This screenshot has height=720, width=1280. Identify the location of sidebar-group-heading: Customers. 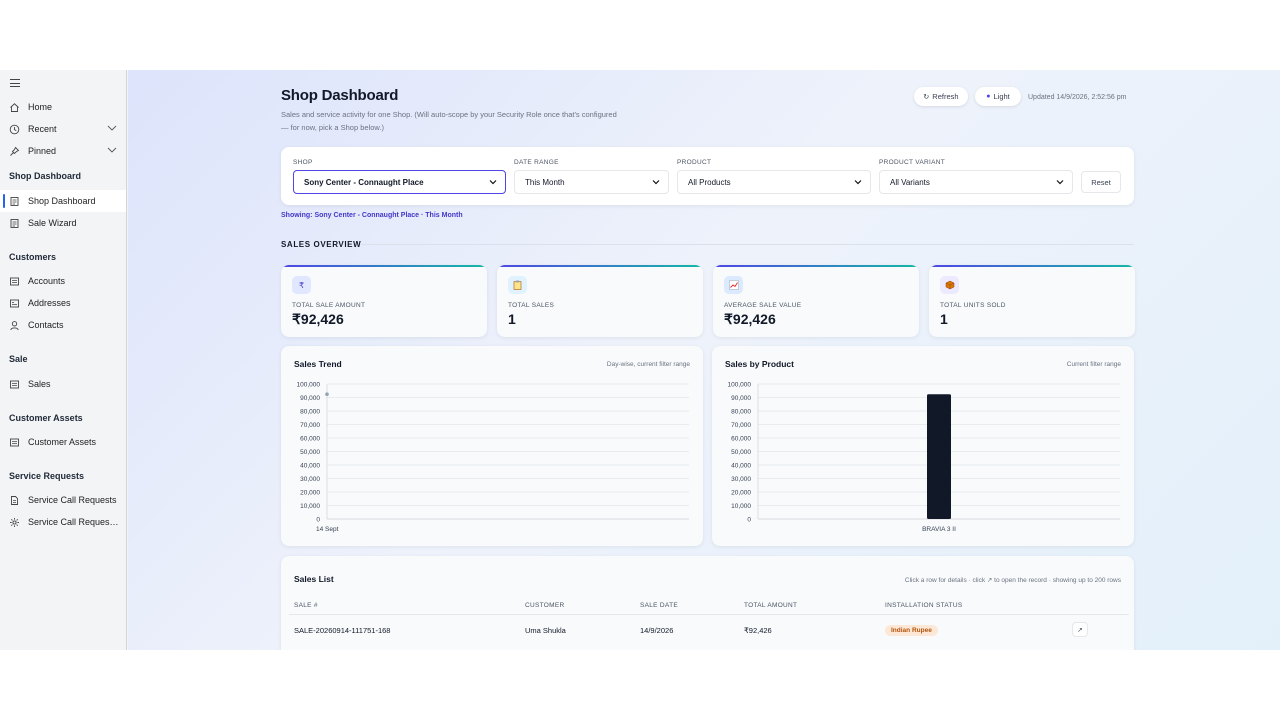
(33, 257).